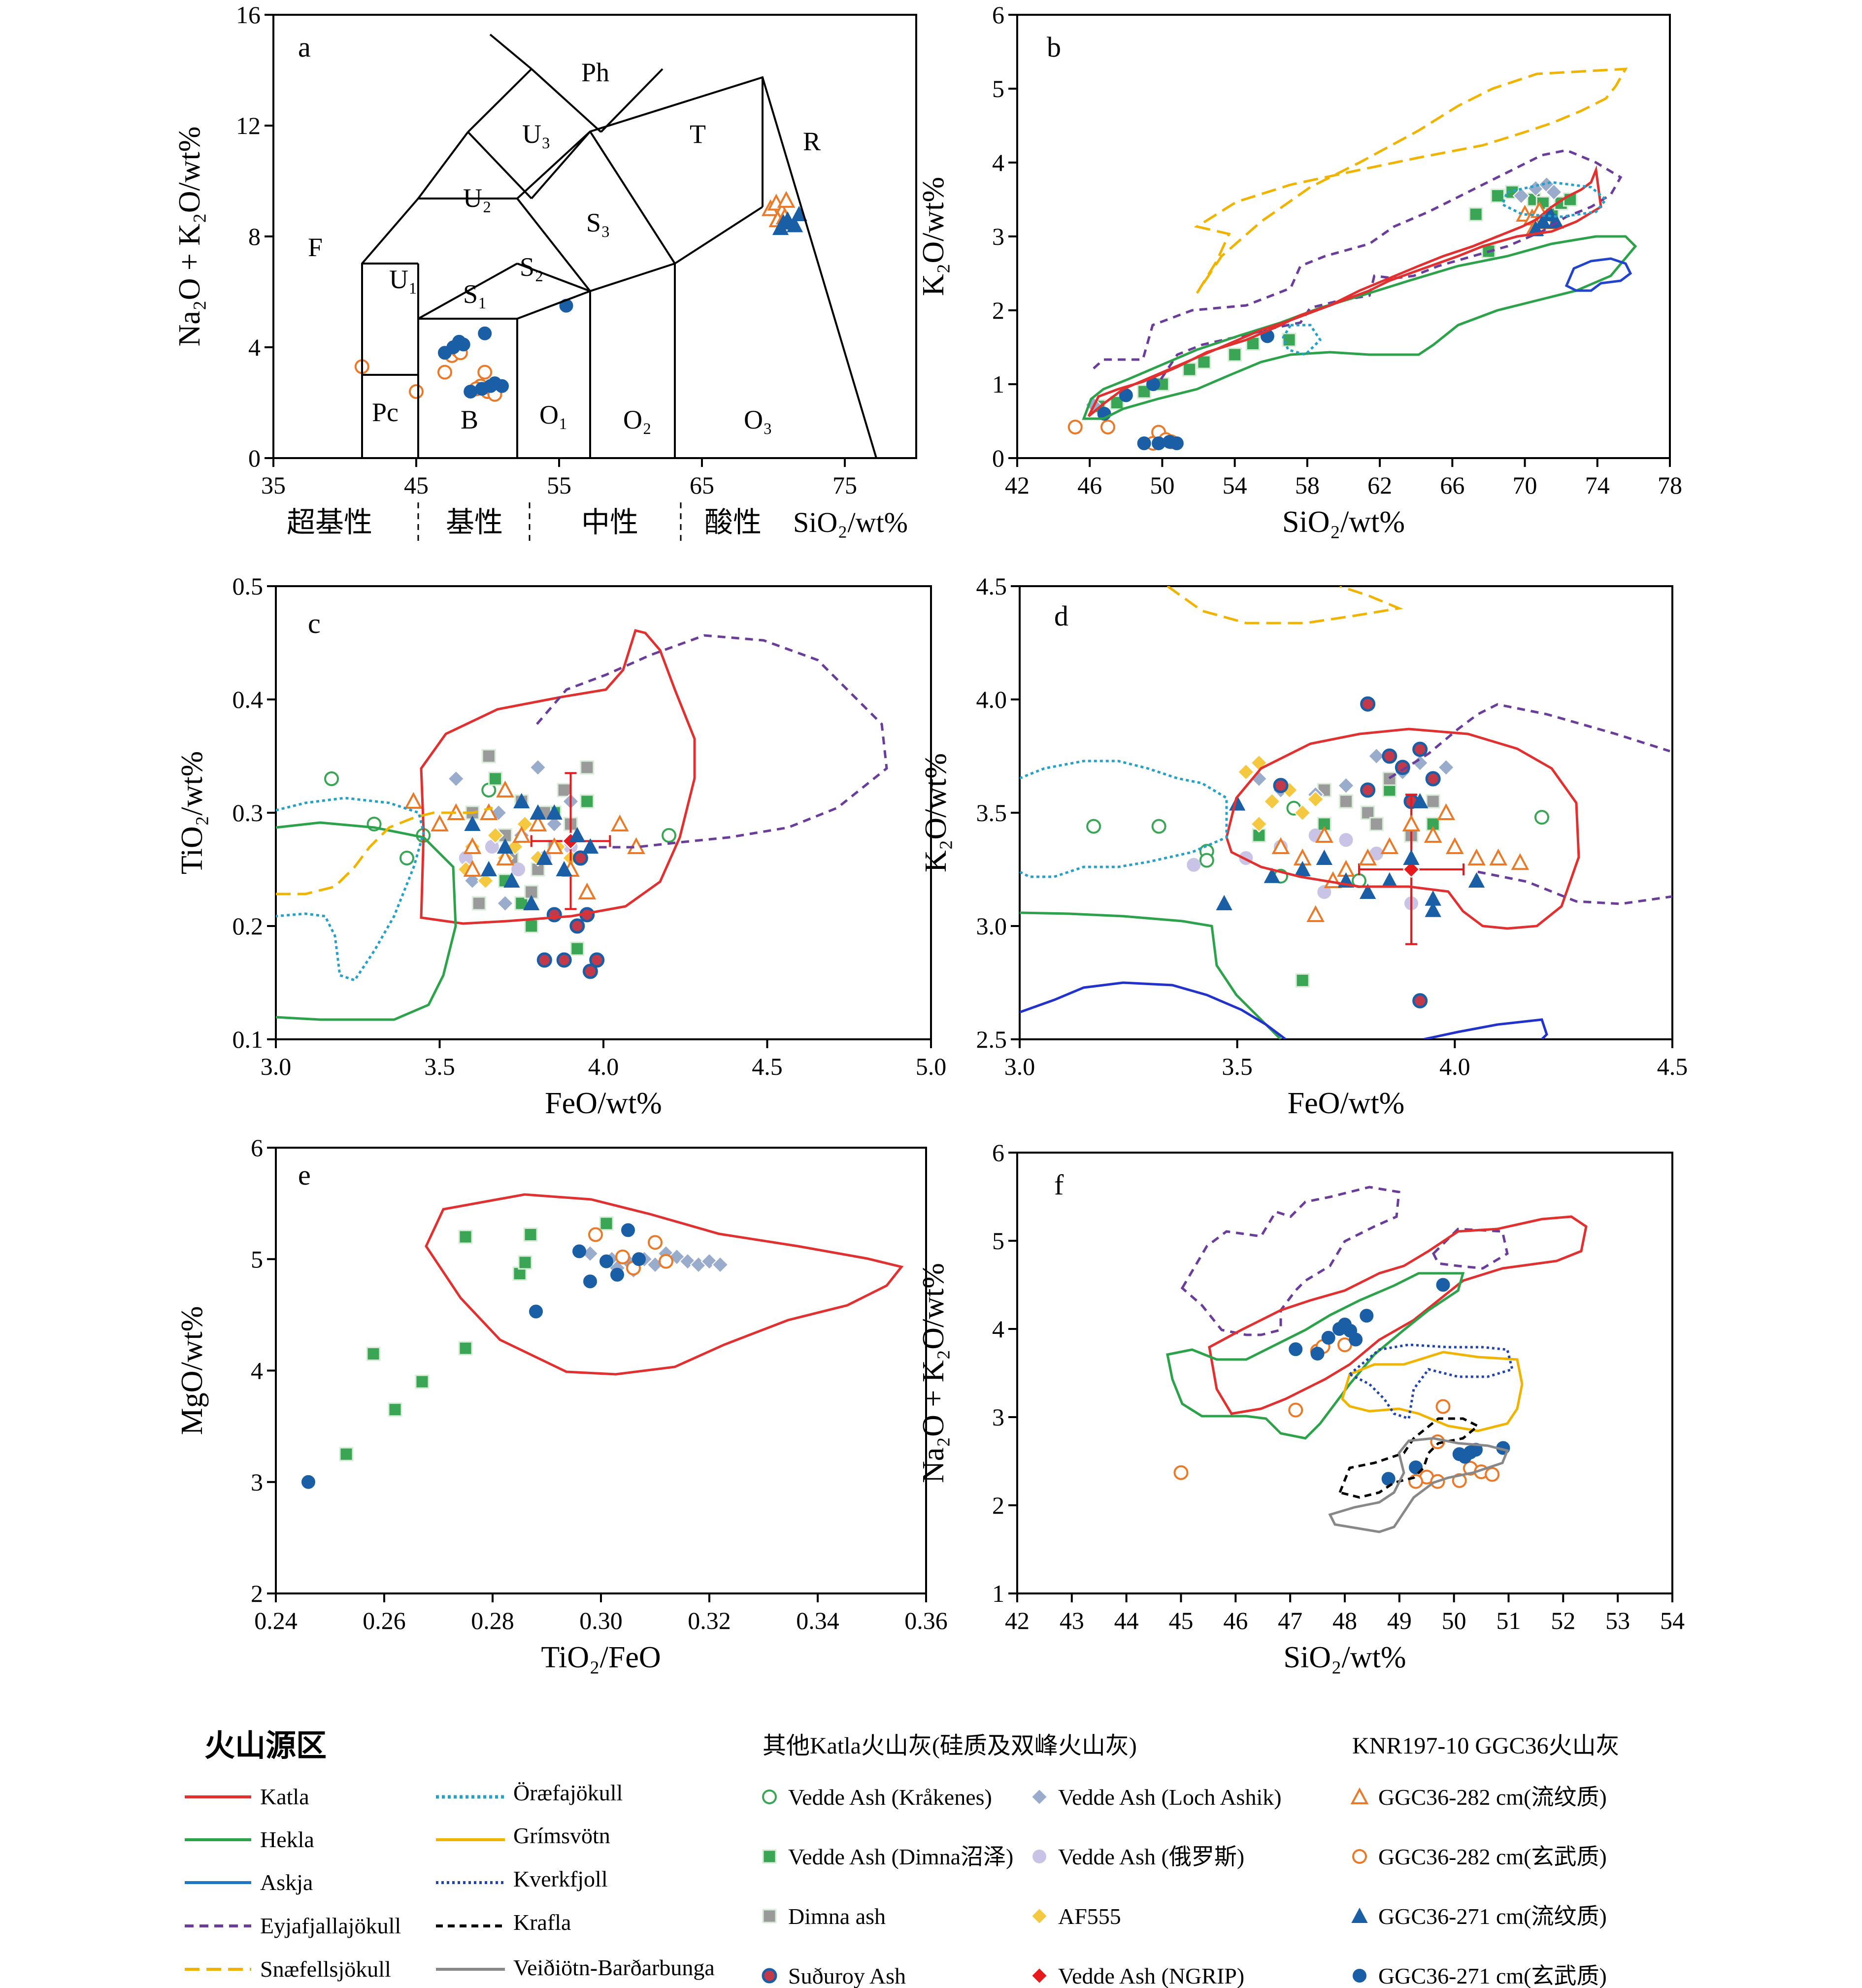 This screenshot has width=1862, height=1988. I want to click on legend-marker-af555, so click(1039, 1916).